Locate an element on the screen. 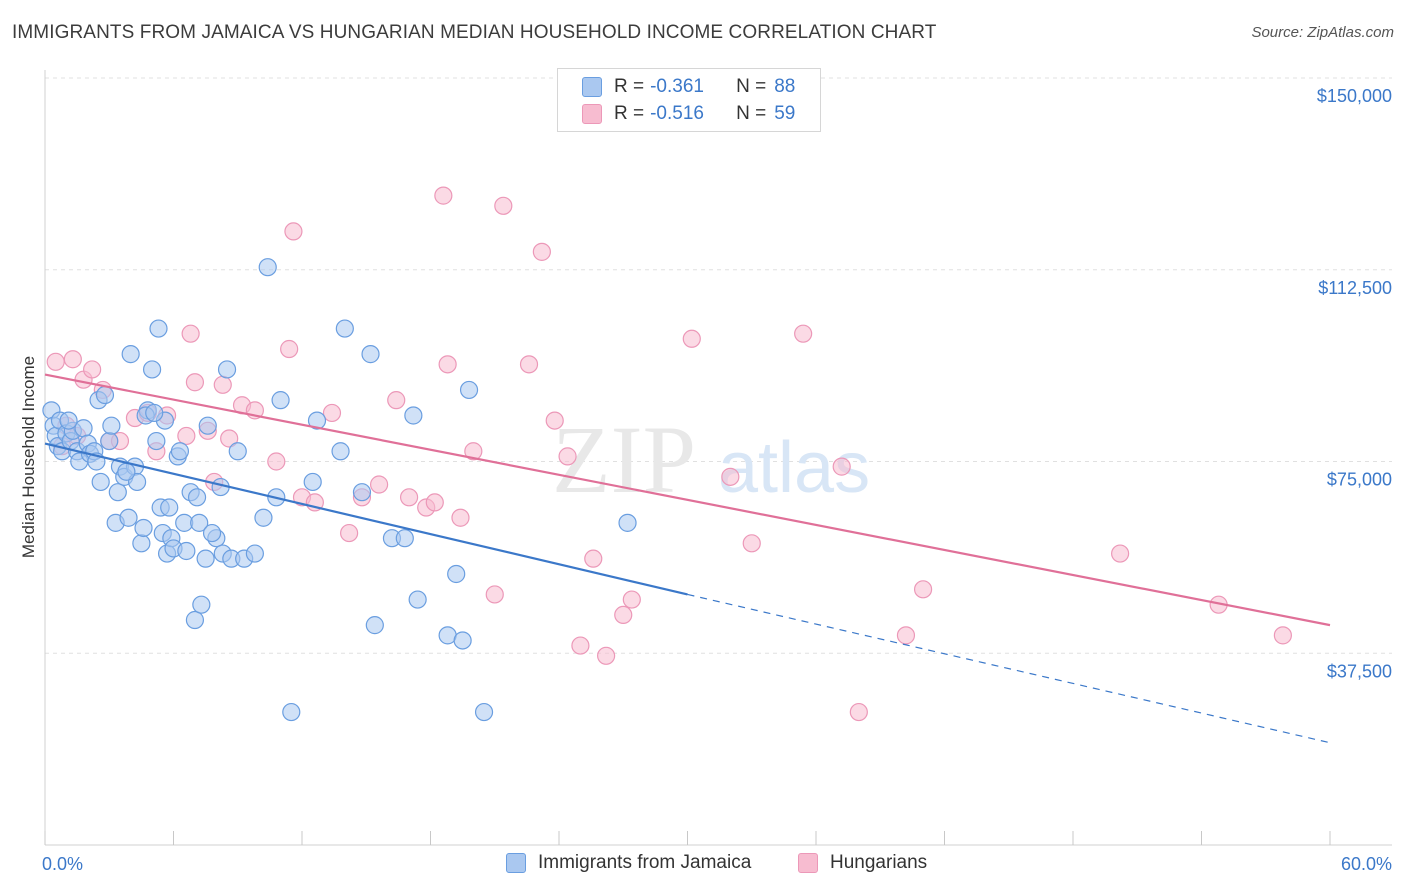 The height and width of the screenshot is (892, 1406). x-tick-label: 0.0% is located at coordinates (62, 864).